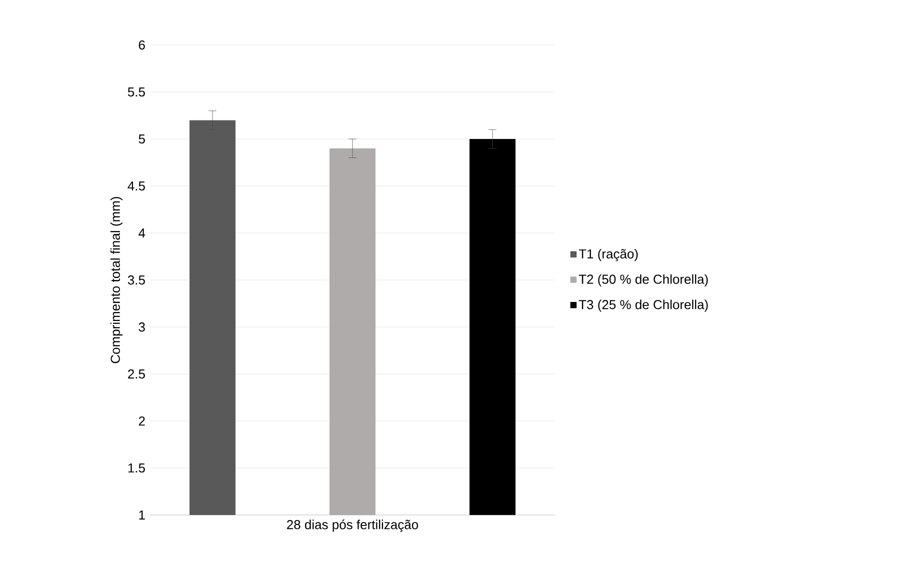 The width and height of the screenshot is (916, 574). Describe the element at coordinates (141, 421) in the screenshot. I see `y-tick-label: 2` at that location.